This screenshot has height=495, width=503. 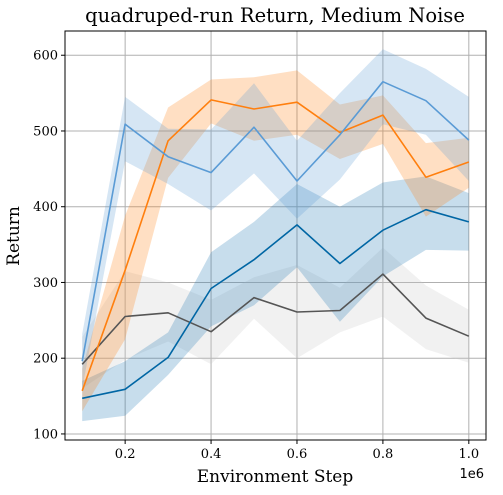 What do you see at coordinates (45, 207) in the screenshot?
I see `y-tick-label: 400` at bounding box center [45, 207].